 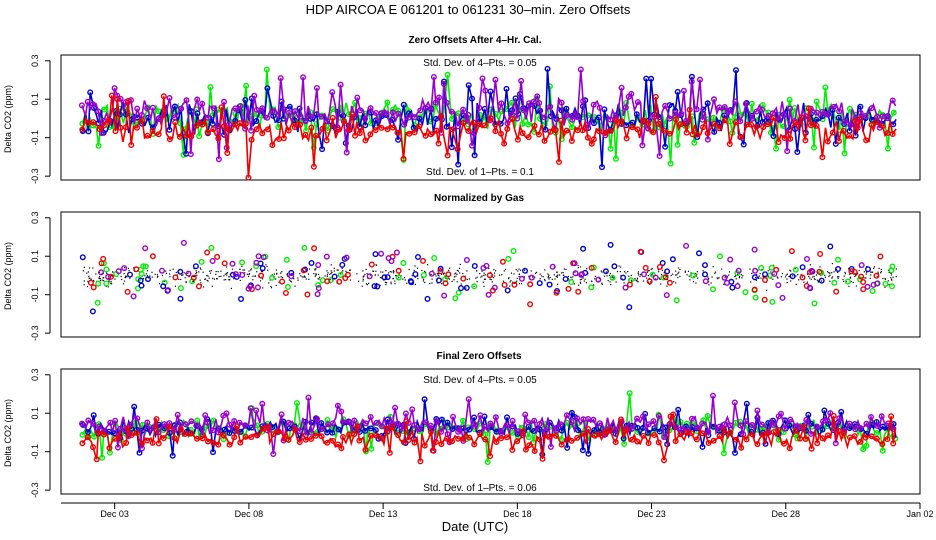 What do you see at coordinates (35, 176) in the screenshot?
I see `y-tick-label: -0.3` at bounding box center [35, 176].